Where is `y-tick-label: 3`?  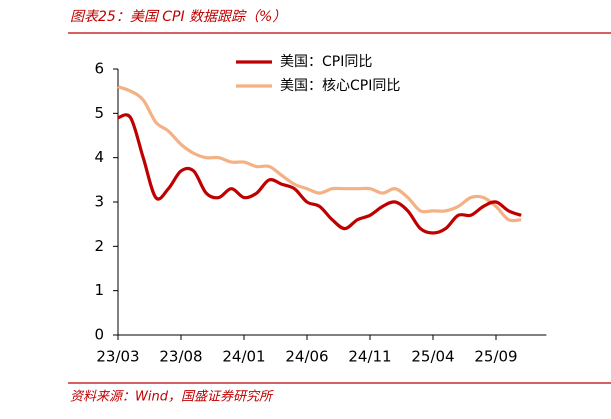 y-tick-label: 3 is located at coordinates (99, 202).